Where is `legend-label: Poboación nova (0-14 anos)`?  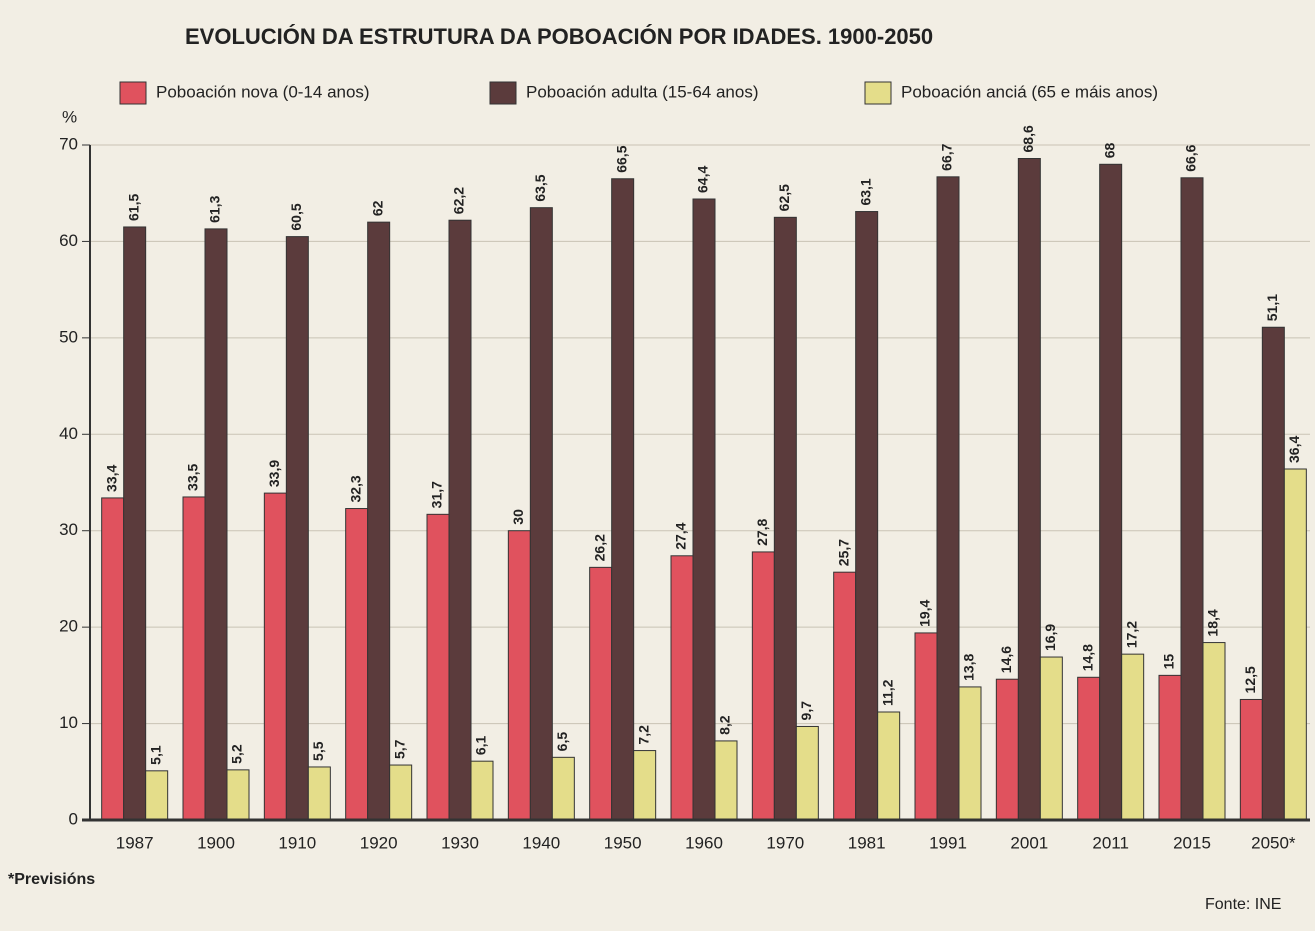
legend-label: Poboación nova (0-14 anos) is located at coordinates (263, 91).